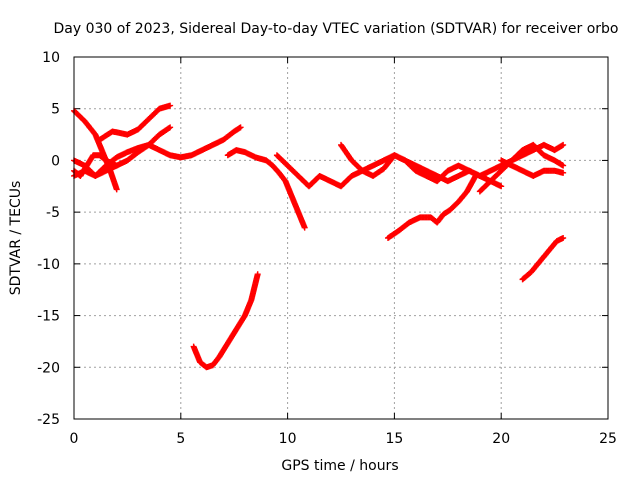  Describe the element at coordinates (339, 466) in the screenshot. I see `x-axis-label: GPS time / hours` at that location.